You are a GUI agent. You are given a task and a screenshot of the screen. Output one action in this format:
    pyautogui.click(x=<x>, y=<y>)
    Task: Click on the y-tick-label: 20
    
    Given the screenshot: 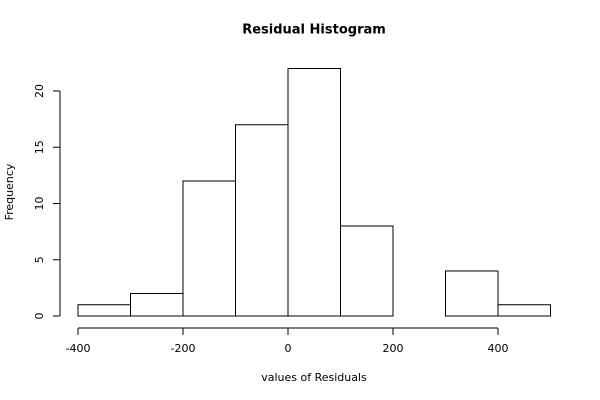 What is the action you would take?
    pyautogui.click(x=39, y=91)
    